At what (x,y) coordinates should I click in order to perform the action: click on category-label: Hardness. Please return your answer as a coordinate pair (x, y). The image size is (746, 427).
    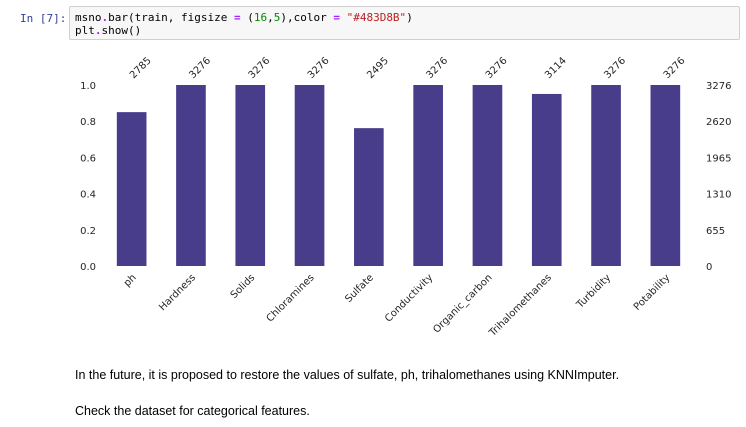
    Looking at the image, I should click on (177, 292).